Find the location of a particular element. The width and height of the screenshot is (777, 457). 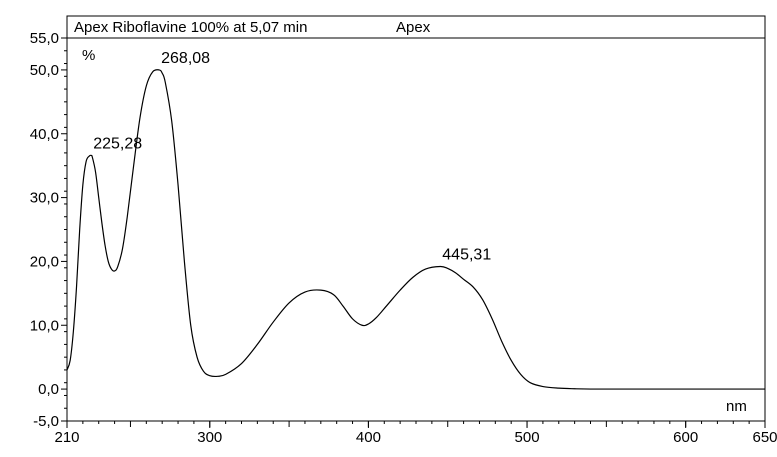

x-axis: 210 300 400 500 600 650 is located at coordinates (415, 433).